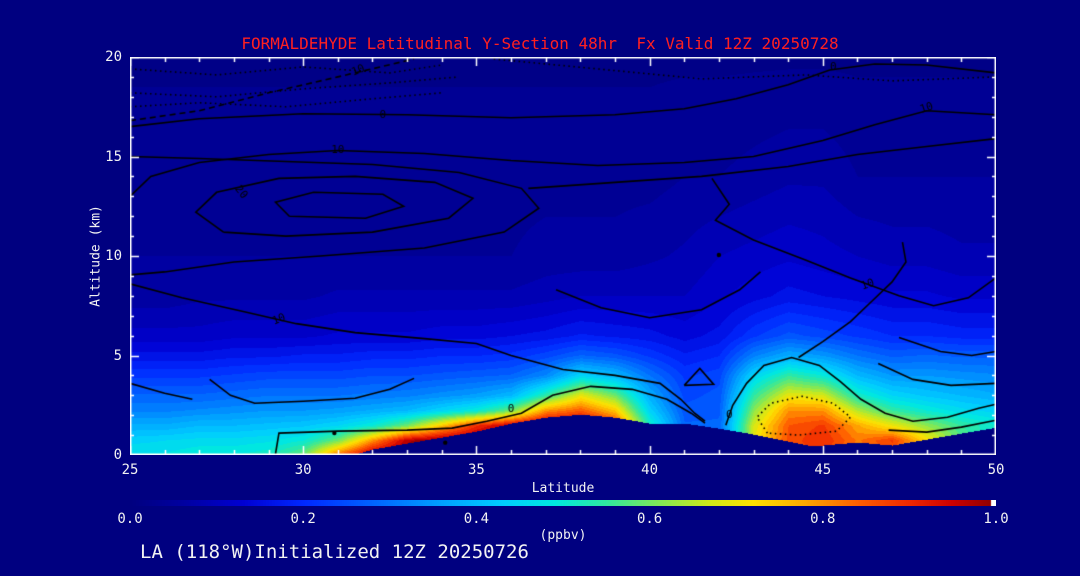 This screenshot has width=1080, height=576. What do you see at coordinates (113, 57) in the screenshot?
I see `y-tick-label: 20` at bounding box center [113, 57].